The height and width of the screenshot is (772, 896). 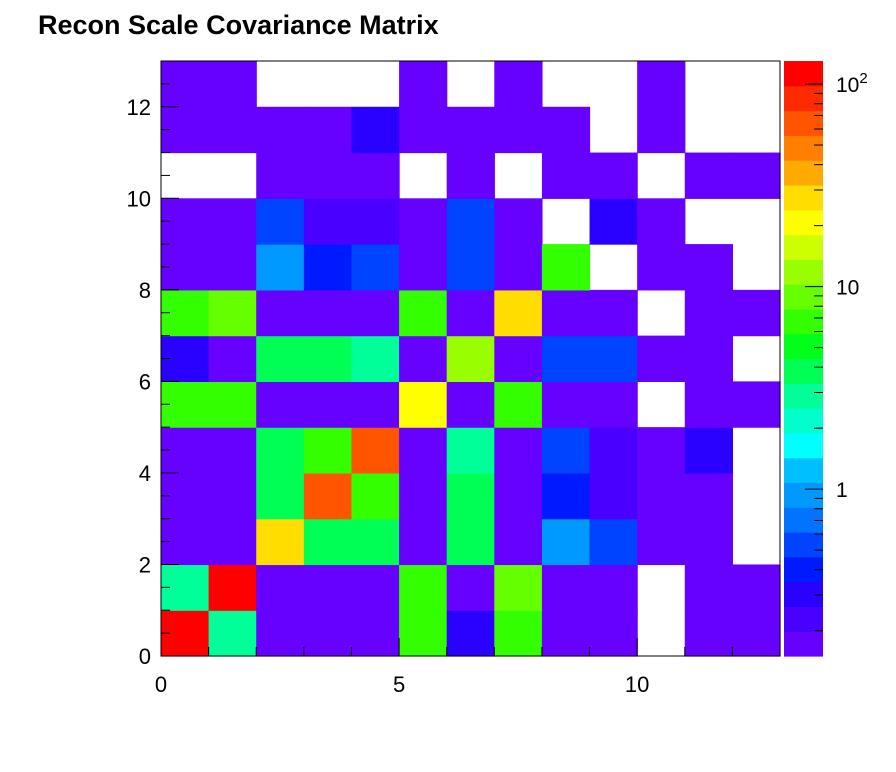 What do you see at coordinates (826, 359) in the screenshot?
I see `color-palette: 1 10 102` at bounding box center [826, 359].